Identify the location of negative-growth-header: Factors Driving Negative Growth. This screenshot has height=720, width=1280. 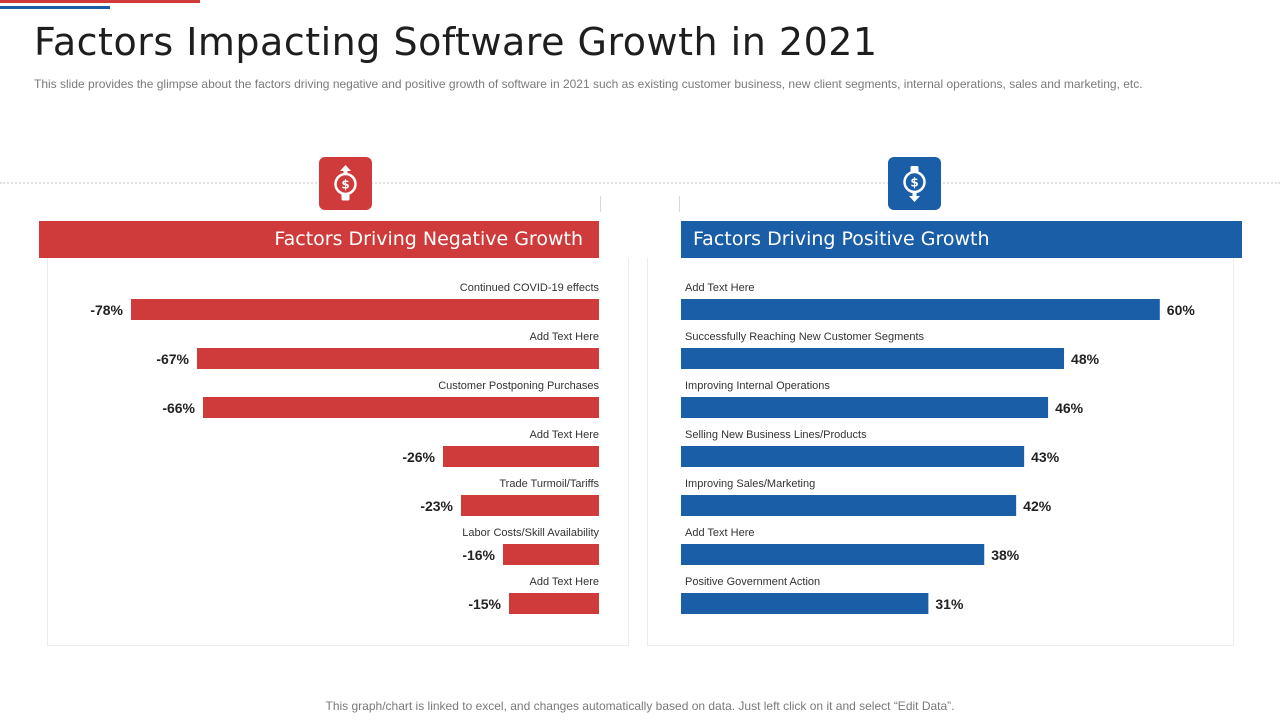
(319, 239).